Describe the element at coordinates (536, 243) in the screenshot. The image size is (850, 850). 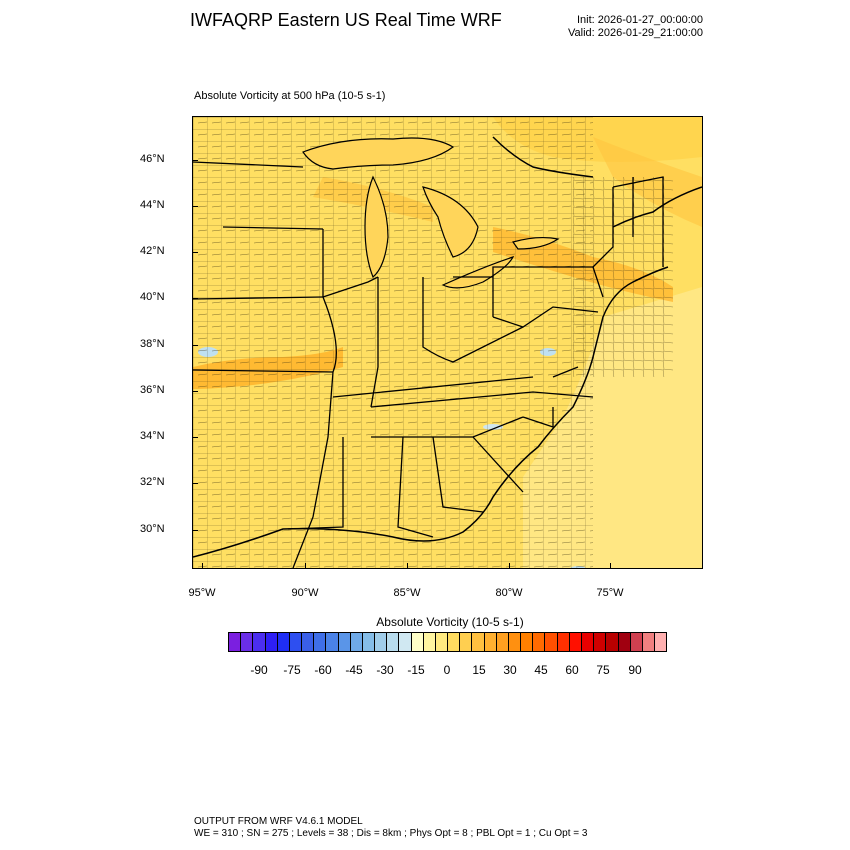
I see `lake-ontario` at that location.